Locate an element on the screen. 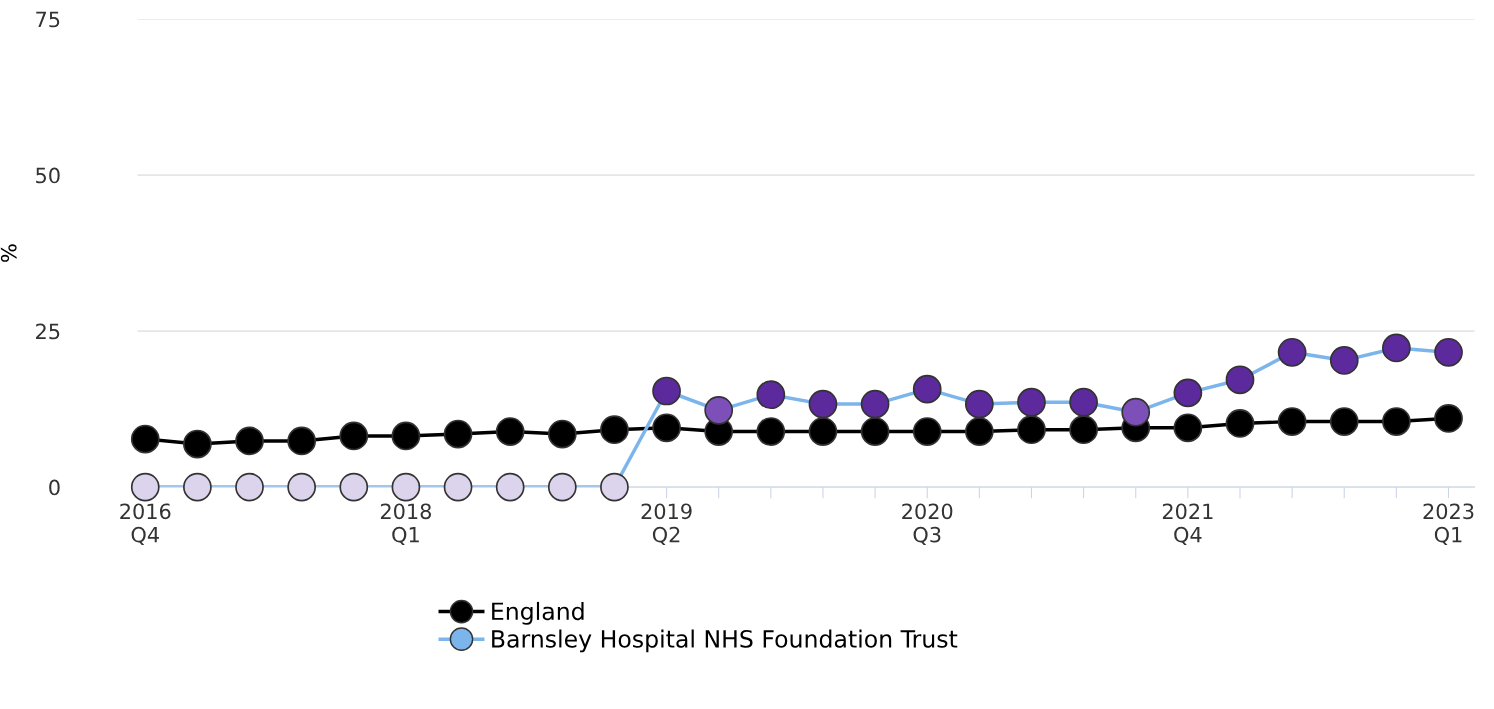 The image size is (1494, 709). legend-label: England is located at coordinates (538, 613).